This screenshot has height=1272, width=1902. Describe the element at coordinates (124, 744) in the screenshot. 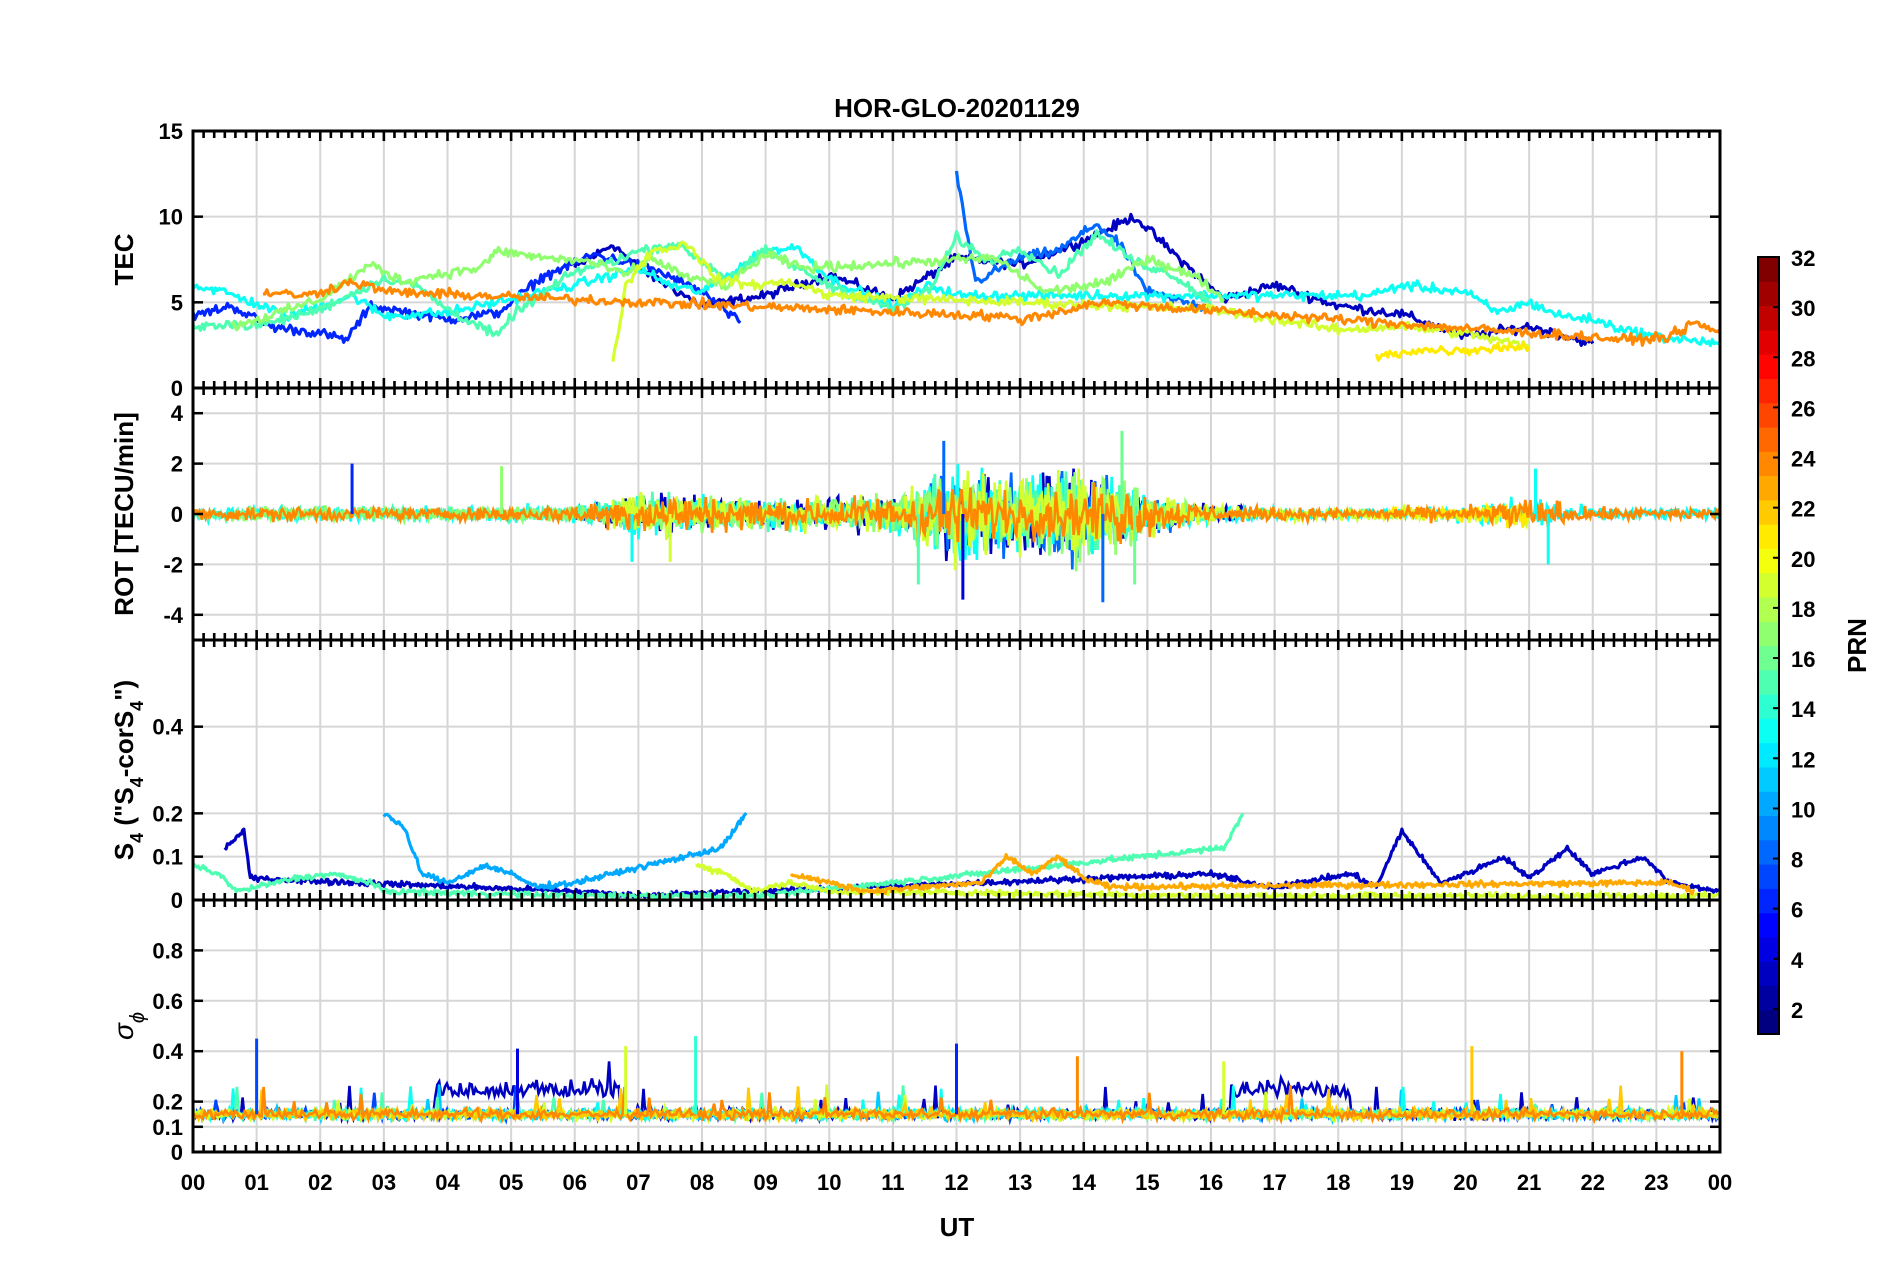

I see `y-axis-label-part: -corS` at that location.